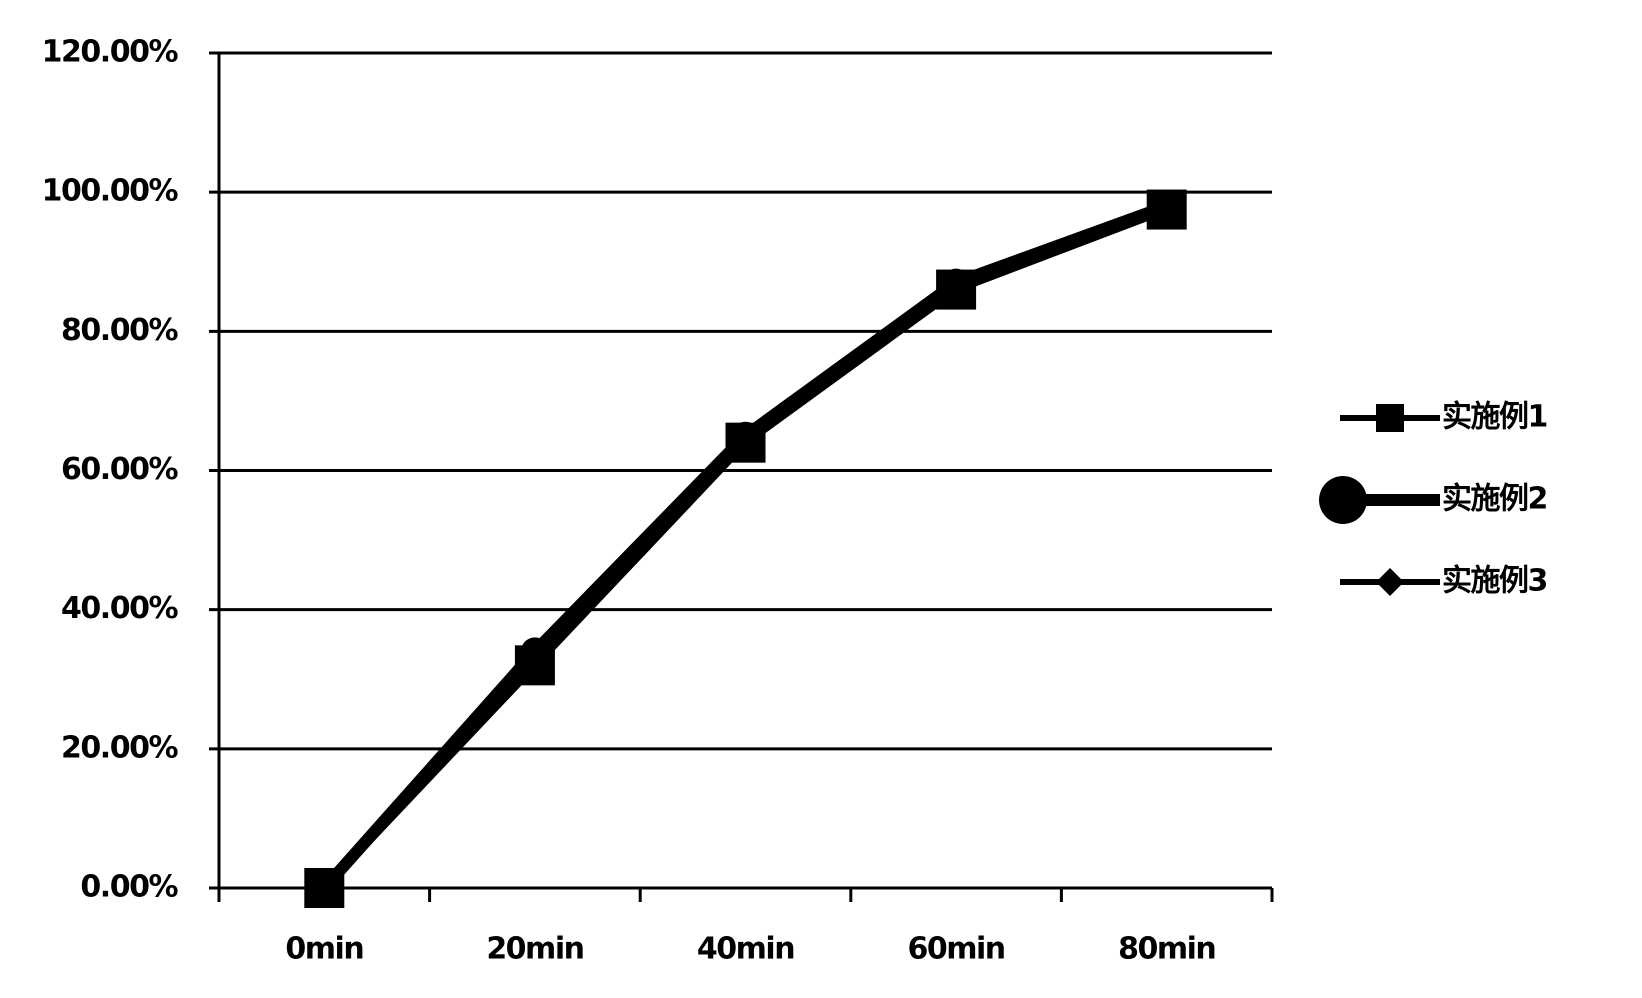 Image resolution: width=1642 pixels, height=998 pixels. I want to click on x-tick-label: 60min, so click(956, 949).